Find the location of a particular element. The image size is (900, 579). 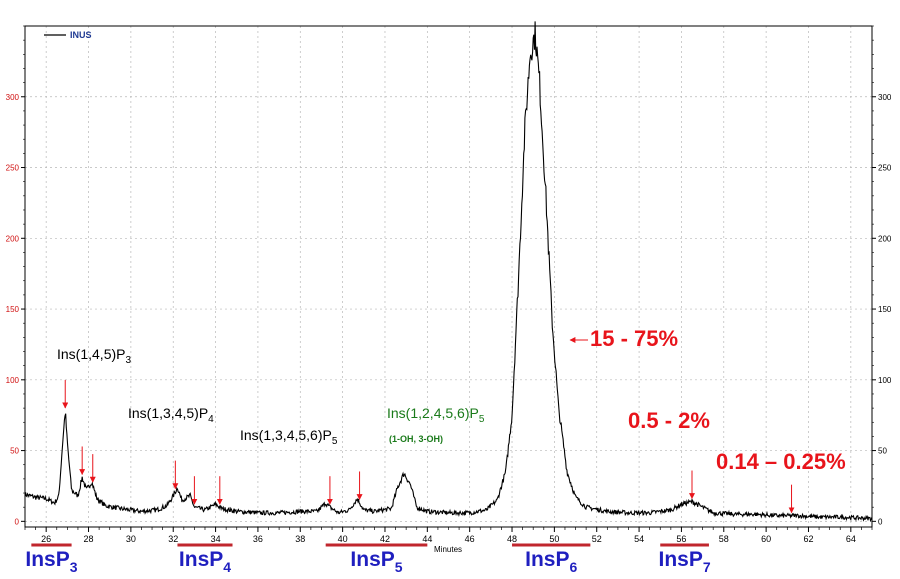

x-tick-label: 54 is located at coordinates (639, 539).